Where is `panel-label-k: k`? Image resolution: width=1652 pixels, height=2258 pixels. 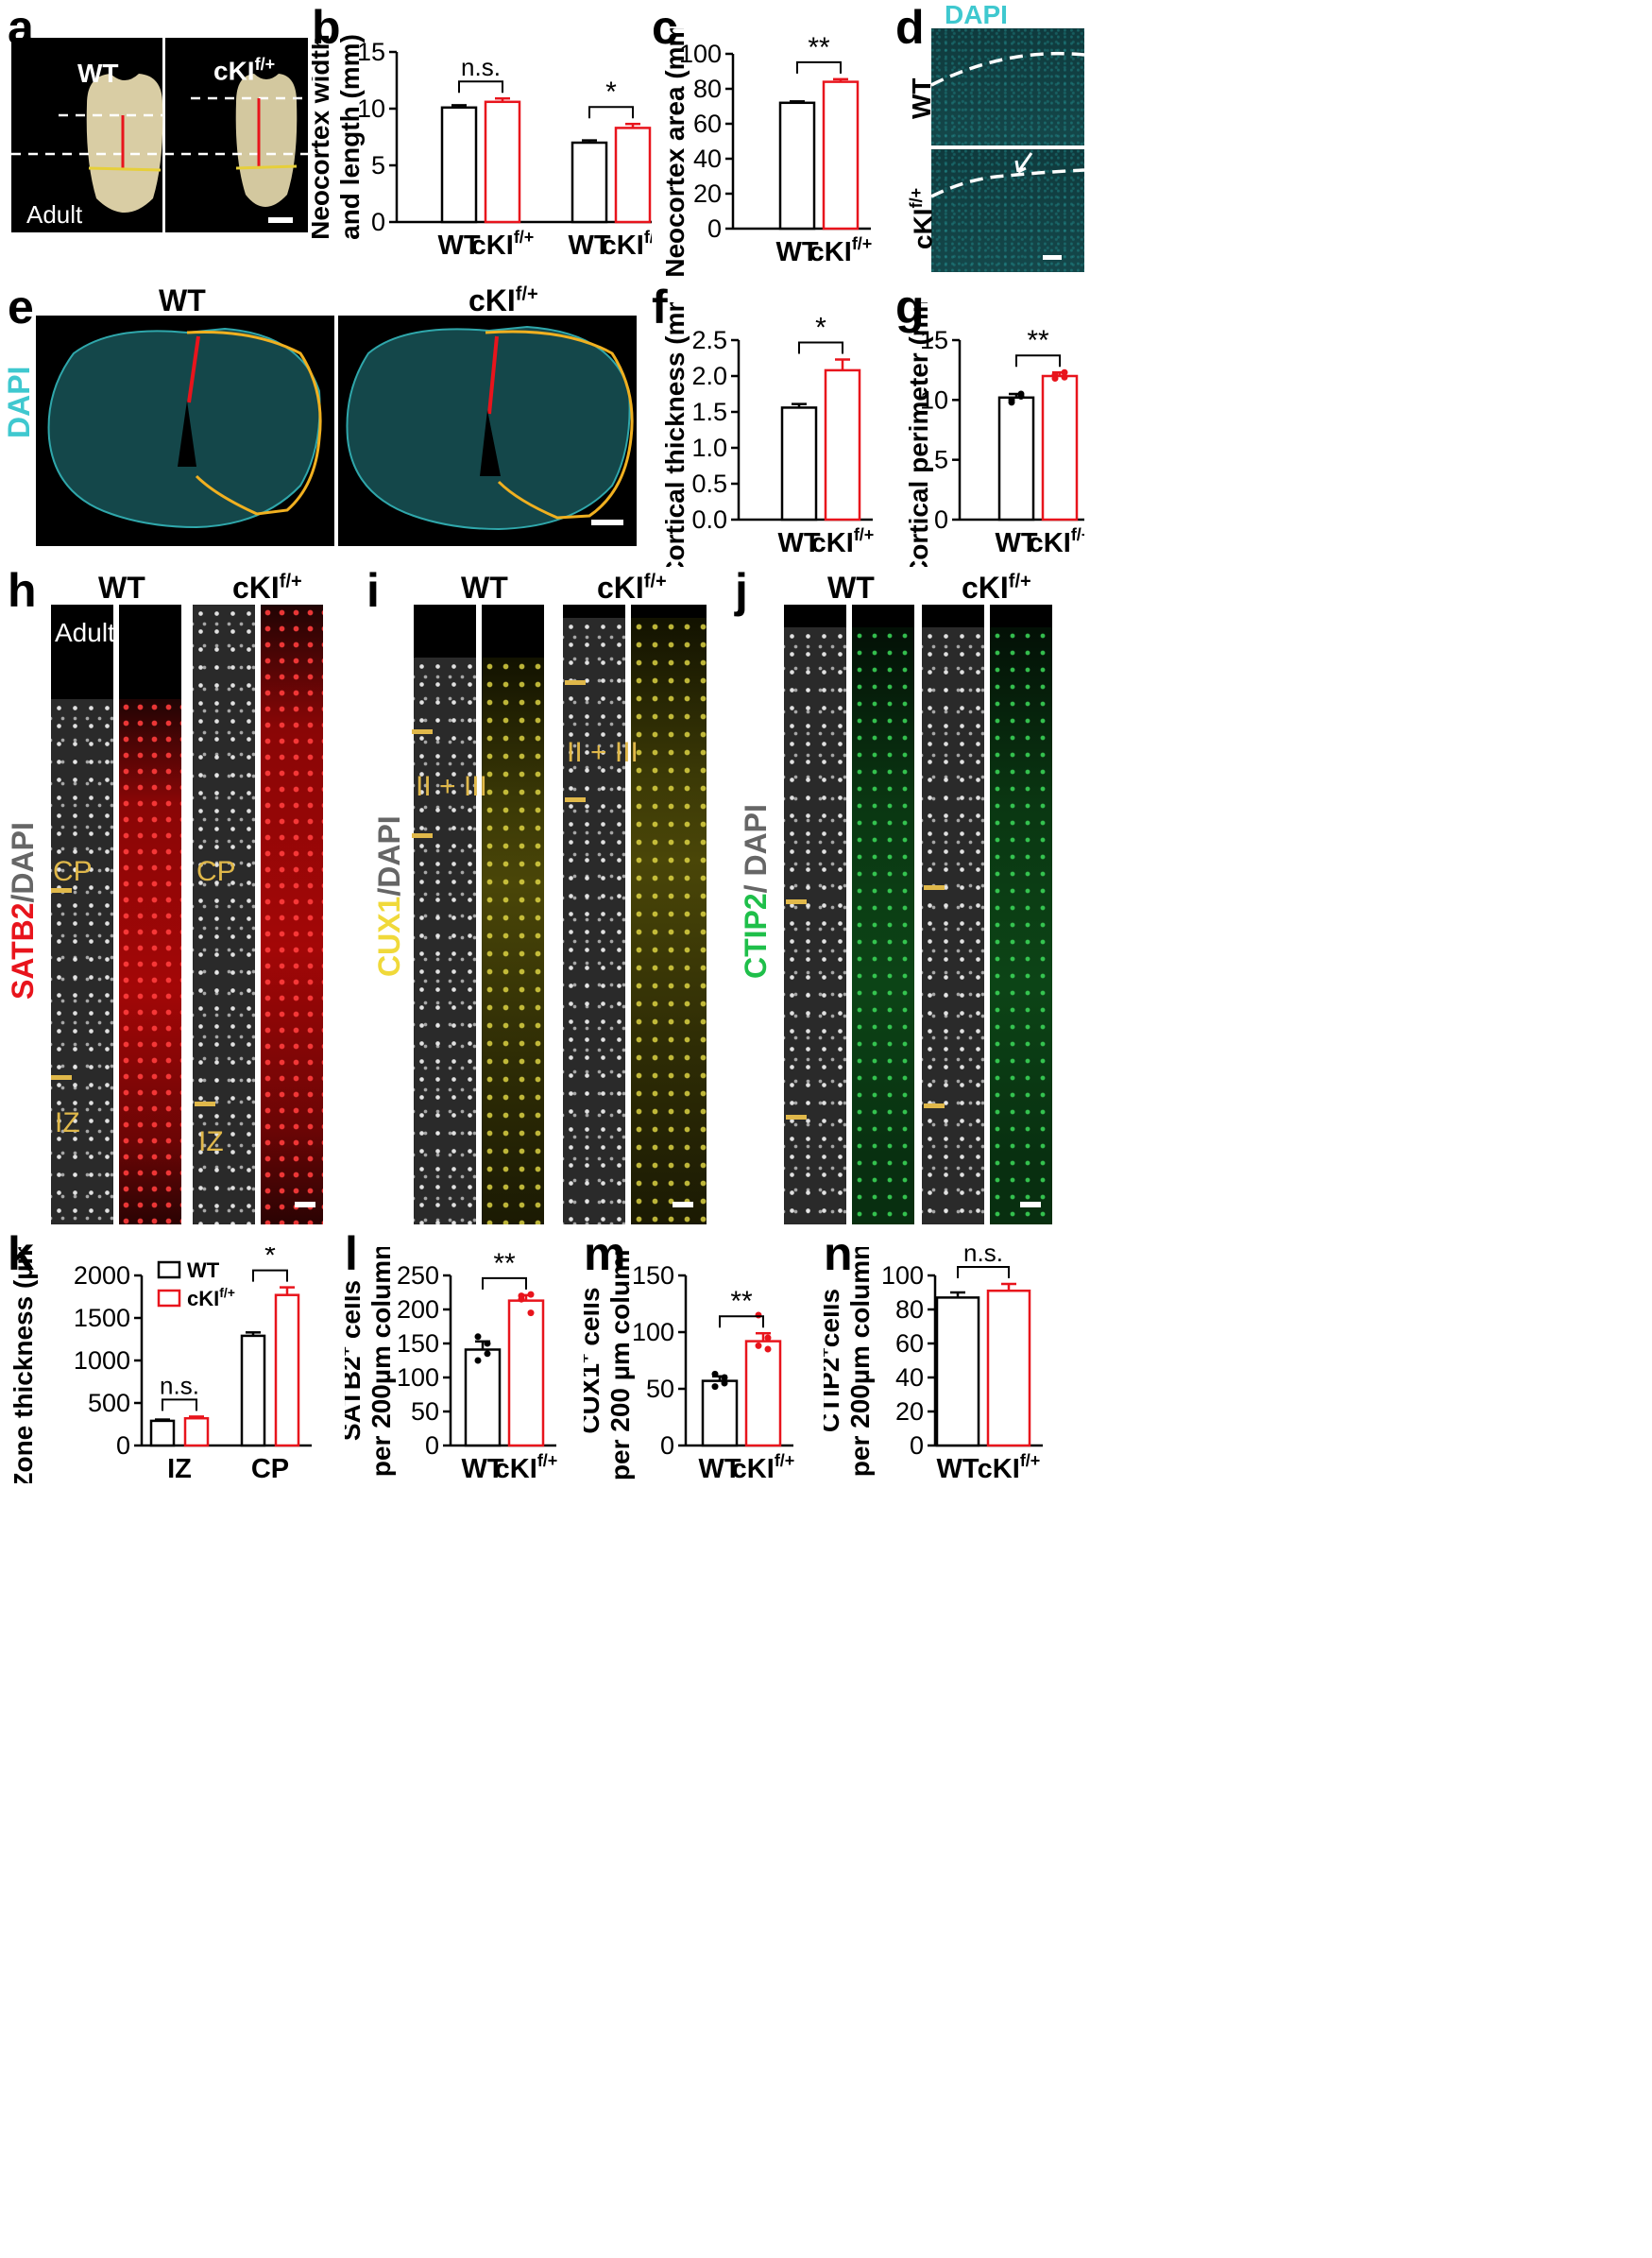 panel-label-k: k is located at coordinates (21, 1254).